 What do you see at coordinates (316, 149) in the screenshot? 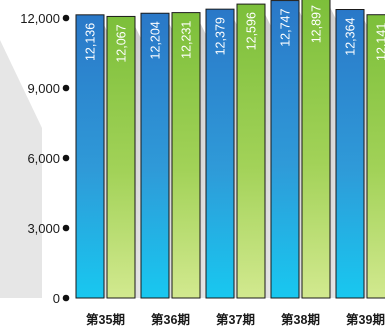
I see `bar-series-1-第38期` at bounding box center [316, 149].